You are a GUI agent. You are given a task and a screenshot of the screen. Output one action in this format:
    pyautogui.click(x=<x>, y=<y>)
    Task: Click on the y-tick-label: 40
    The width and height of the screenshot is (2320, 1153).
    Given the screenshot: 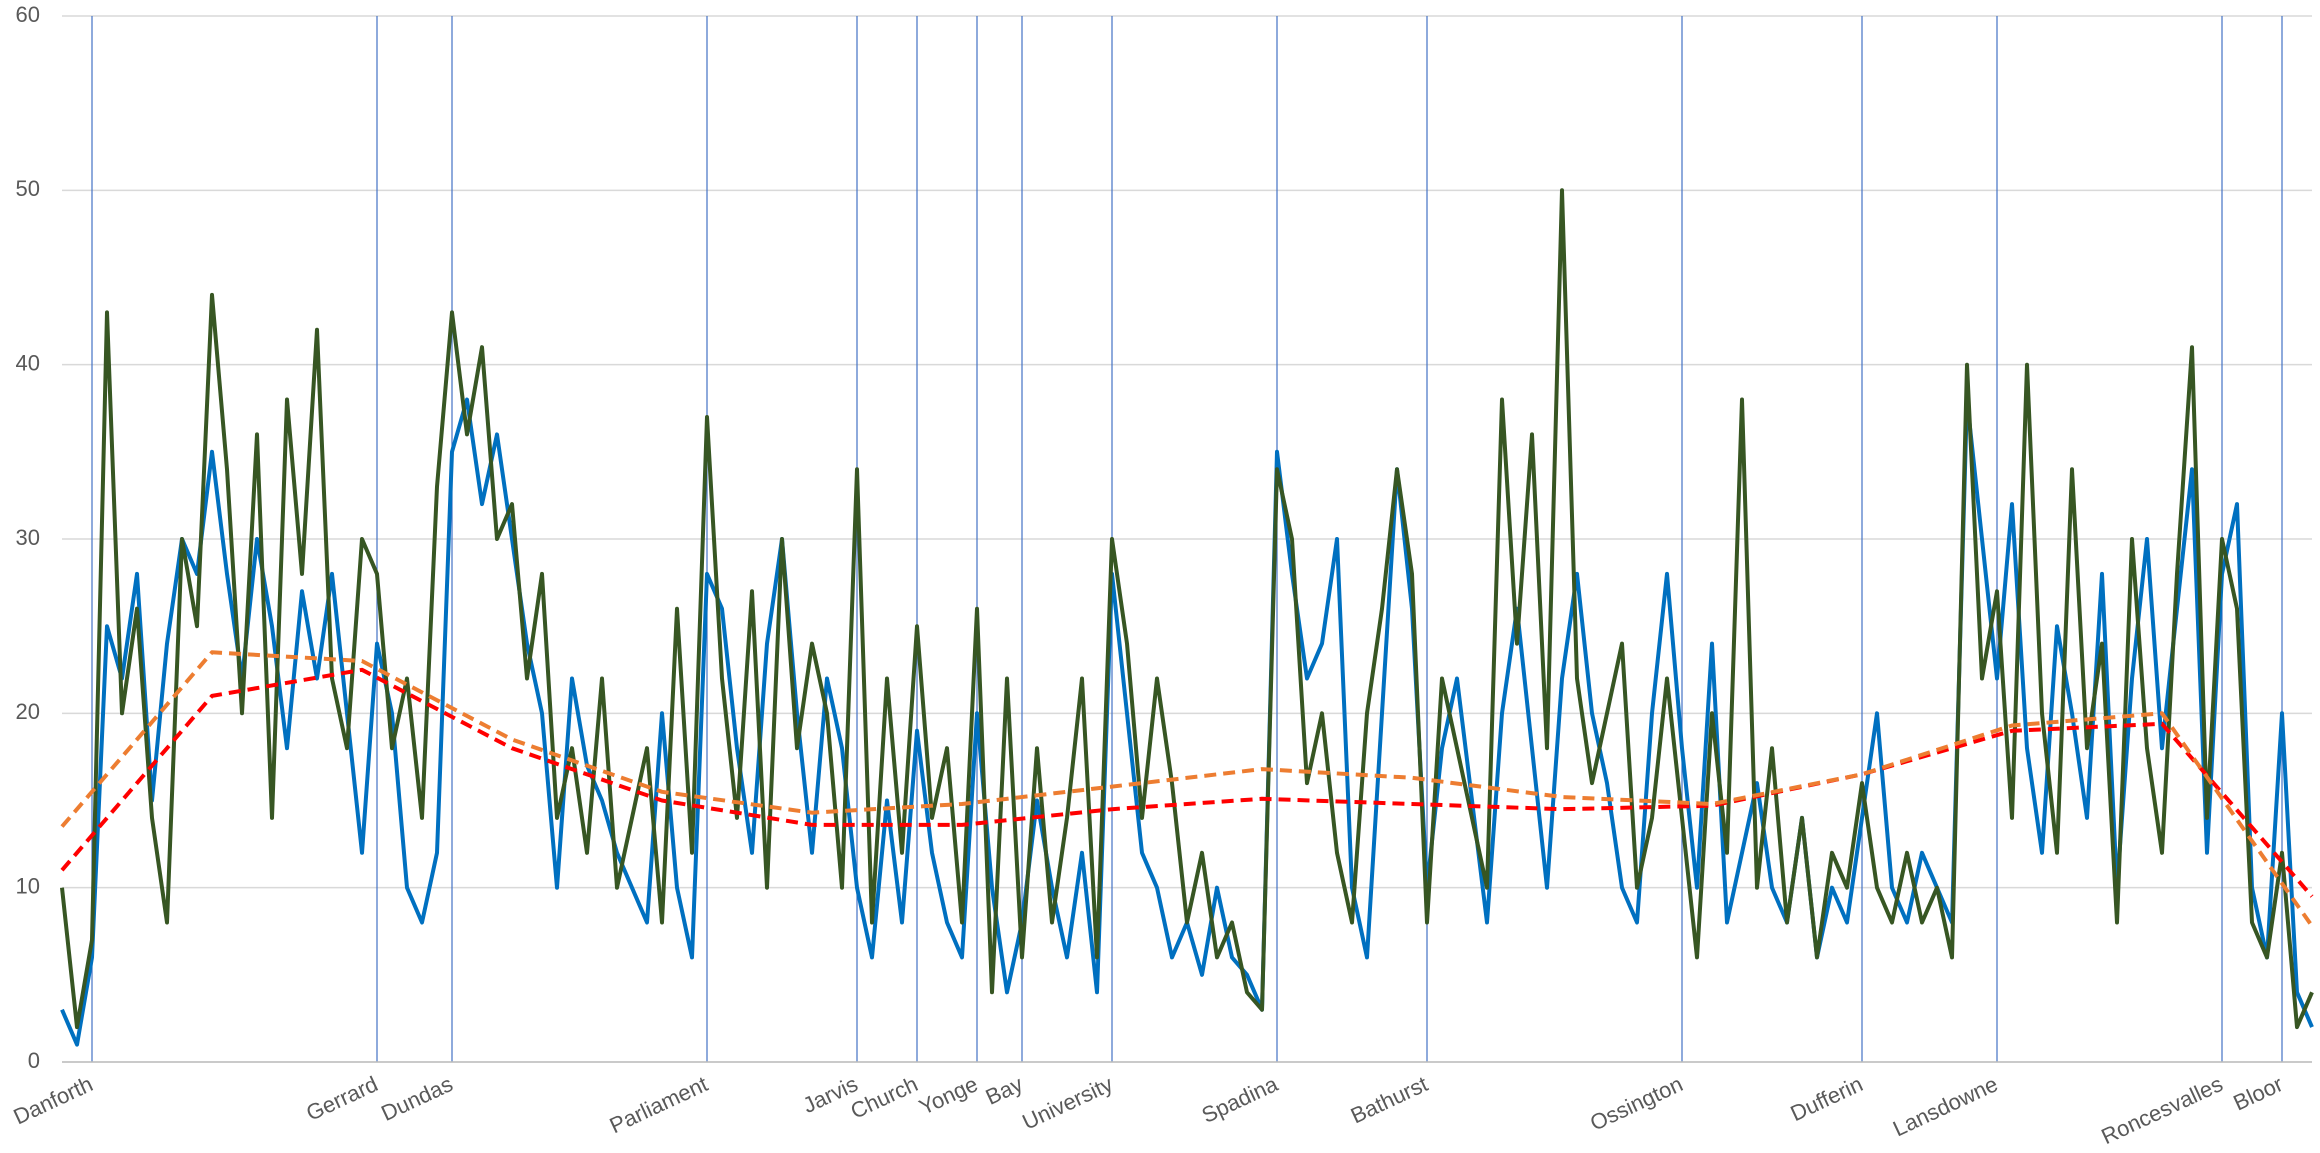 What is the action you would take?
    pyautogui.click(x=28, y=362)
    